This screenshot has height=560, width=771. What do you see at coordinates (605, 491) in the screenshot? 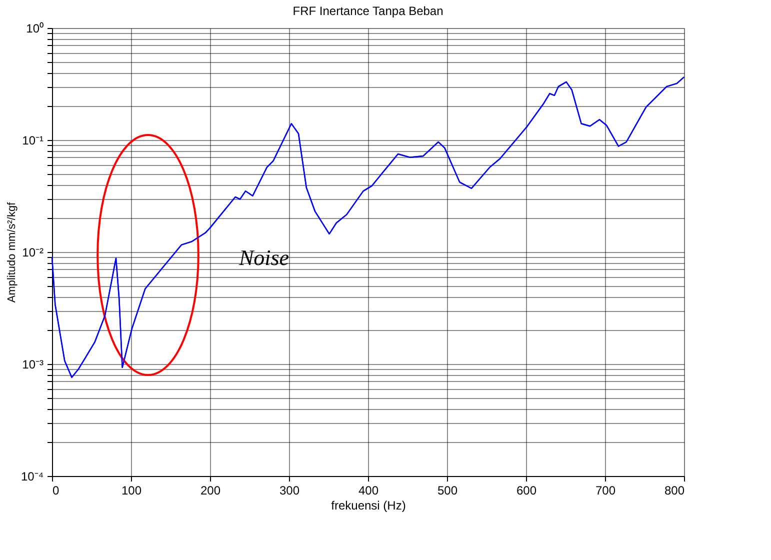
I see `x-tick-label: 700` at bounding box center [605, 491].